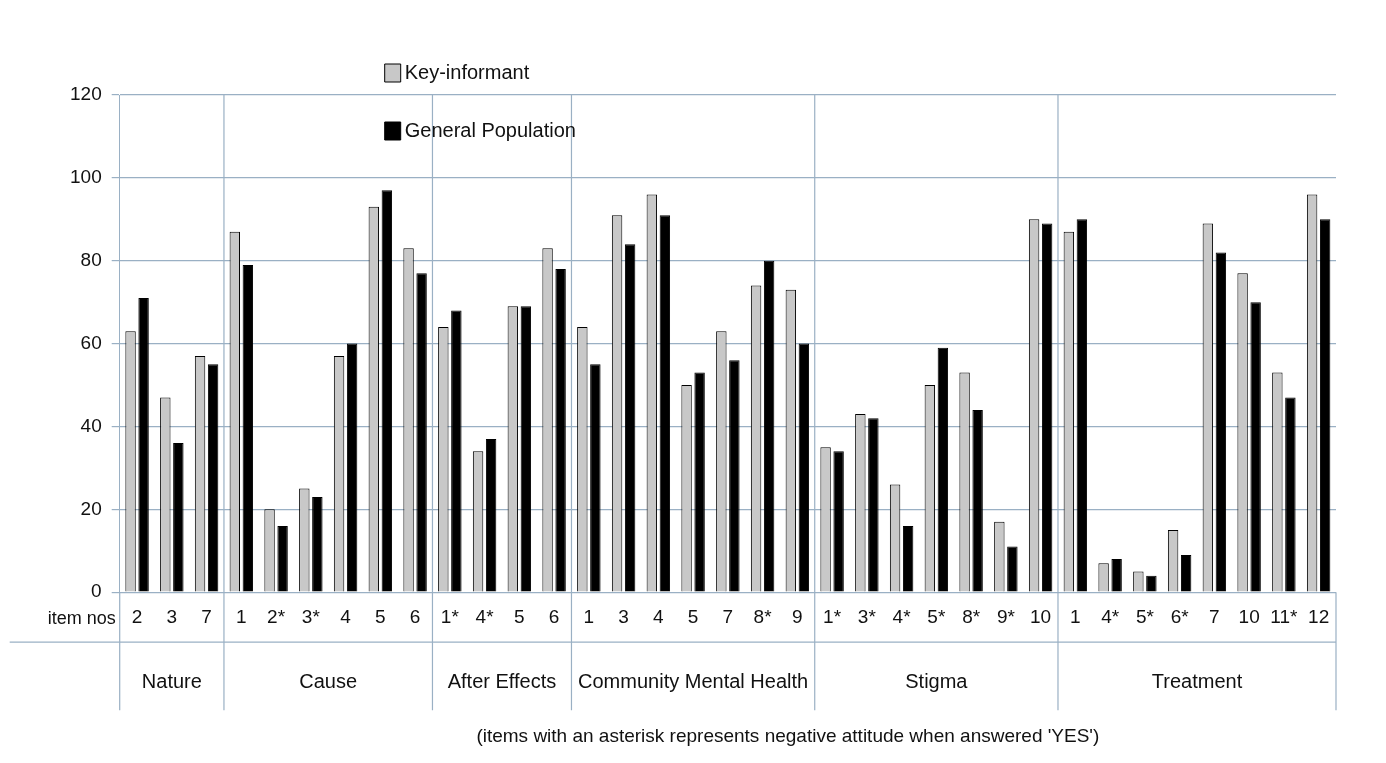 Image resolution: width=1386 pixels, height=763 pixels. What do you see at coordinates (1284, 616) in the screenshot?
I see `x-tick-label: 11*` at bounding box center [1284, 616].